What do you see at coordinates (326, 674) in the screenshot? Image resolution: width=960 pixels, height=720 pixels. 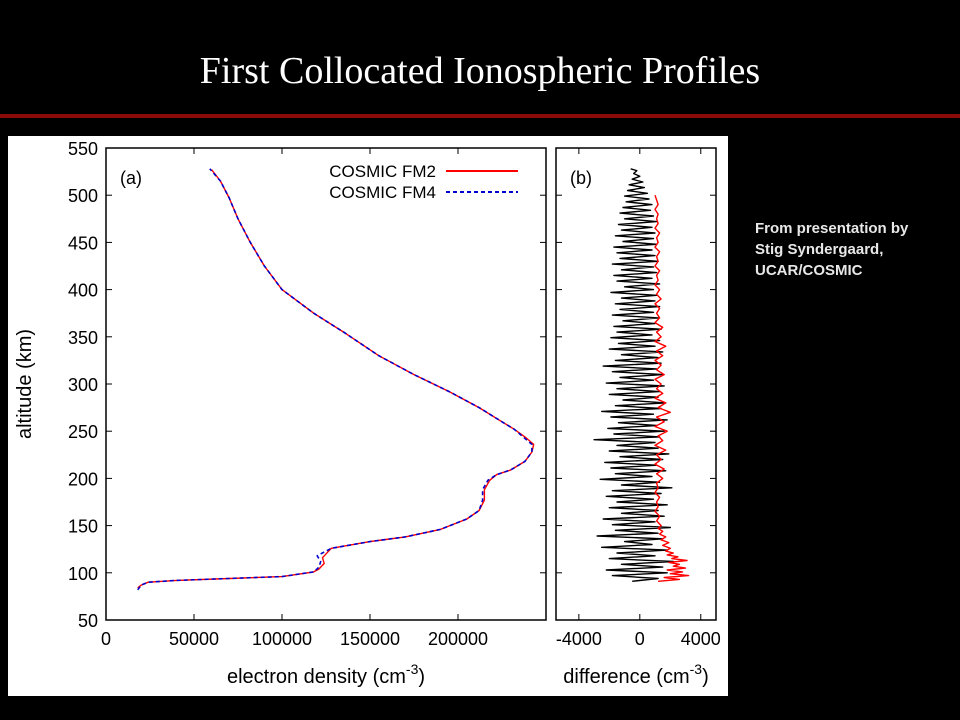 I see `x-axis-label: electron density (cm-3)` at bounding box center [326, 674].